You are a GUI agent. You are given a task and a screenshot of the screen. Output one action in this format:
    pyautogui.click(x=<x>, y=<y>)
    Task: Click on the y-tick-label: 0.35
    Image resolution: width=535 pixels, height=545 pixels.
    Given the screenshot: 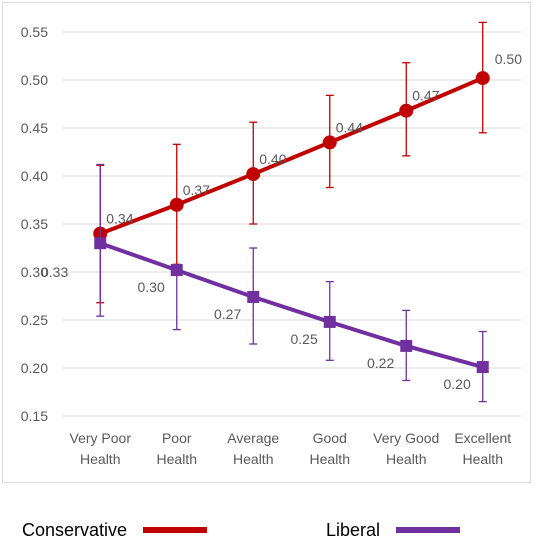 What is the action you would take?
    pyautogui.click(x=34, y=224)
    